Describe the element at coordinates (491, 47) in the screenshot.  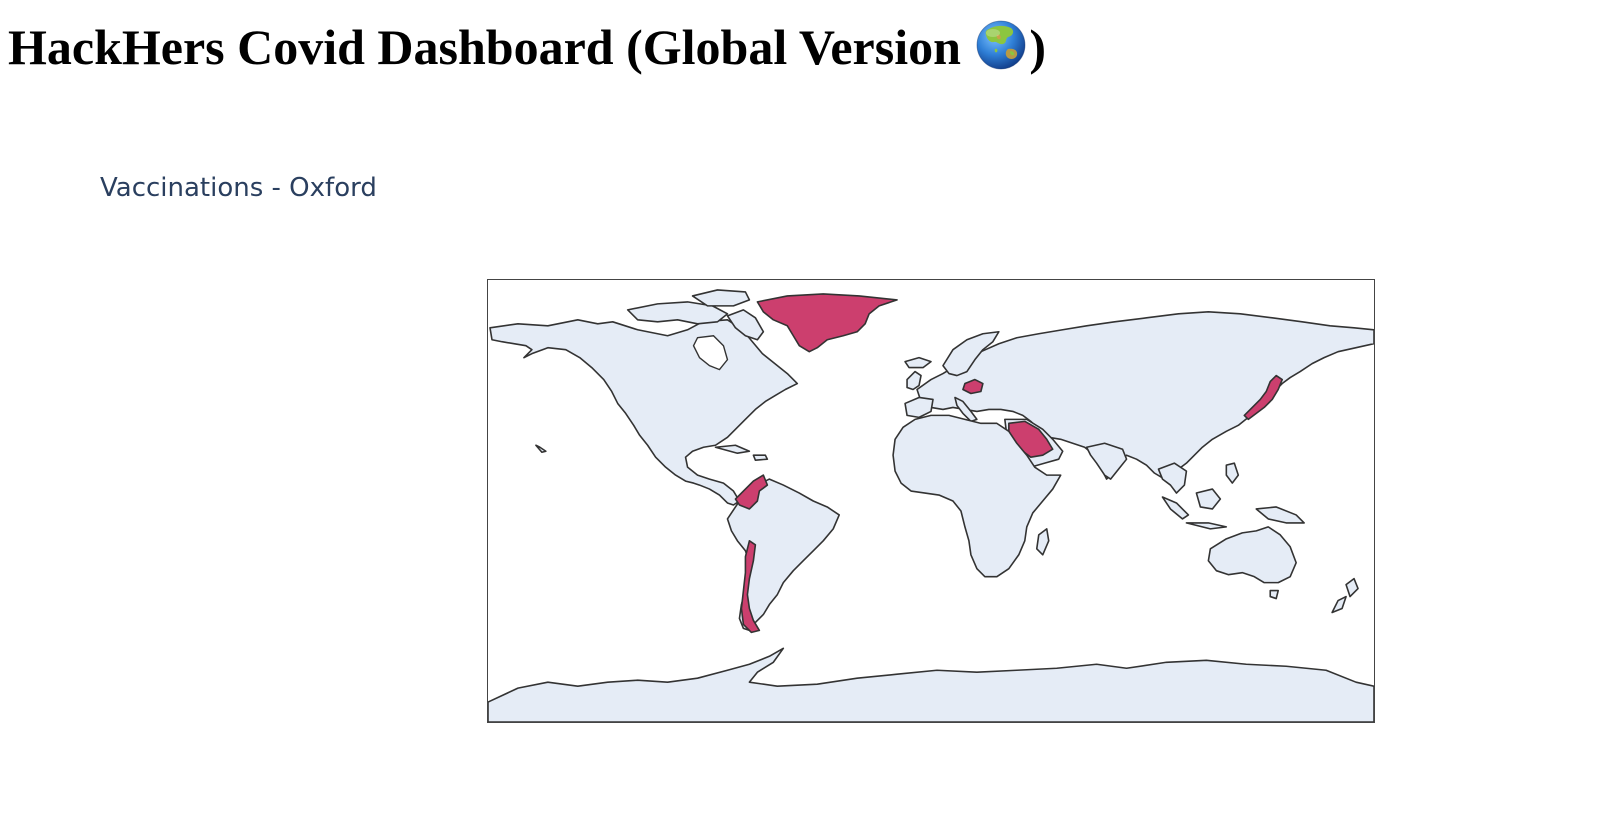
I see `page-title-text: HackHers Covid Dashboard (Global Version` at that location.